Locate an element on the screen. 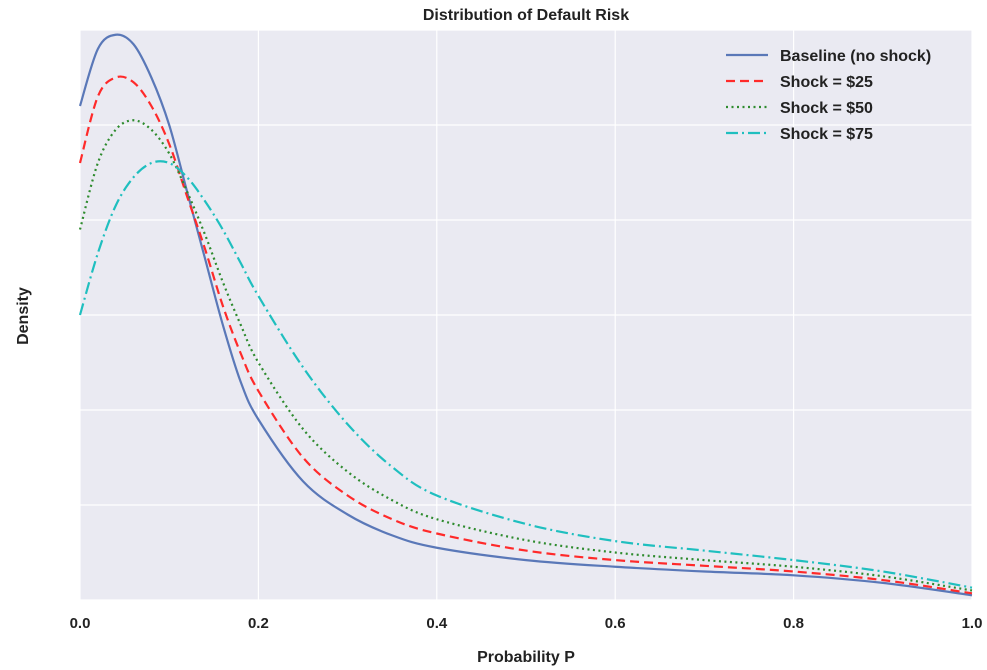 This screenshot has height=670, width=987. x-tick-label: 0.8 is located at coordinates (793, 623).